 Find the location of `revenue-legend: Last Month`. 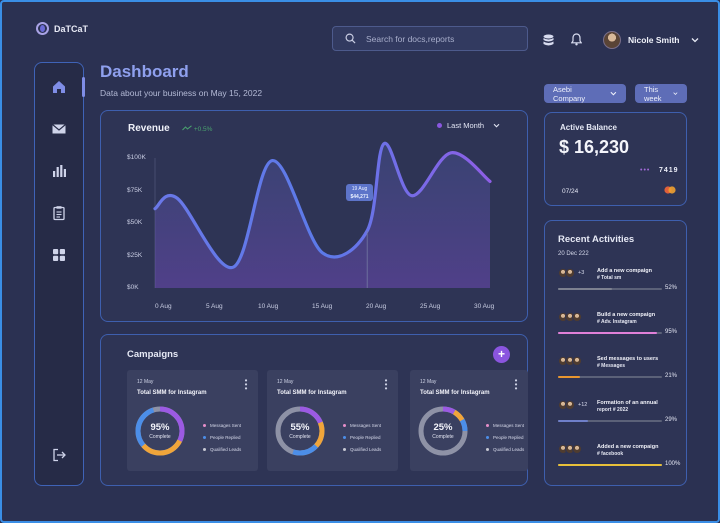

revenue-legend: Last Month is located at coordinates (468, 125).